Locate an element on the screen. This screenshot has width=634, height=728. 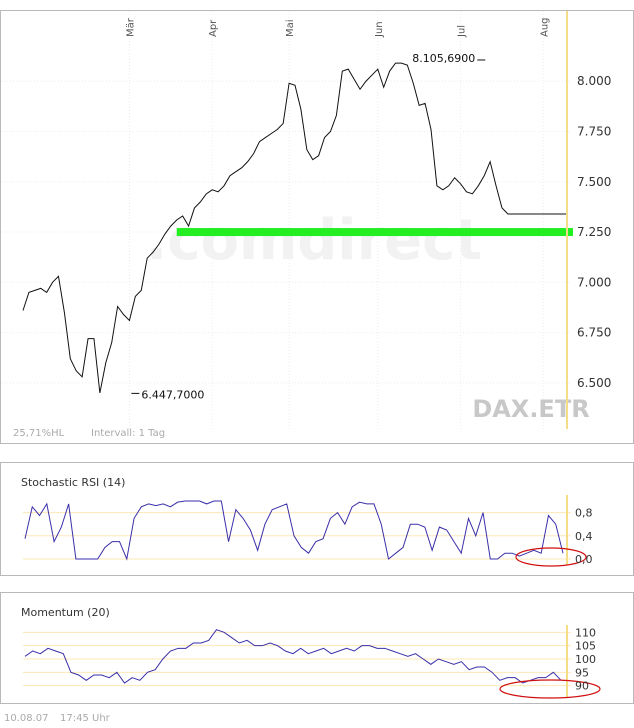
mom-y-tick-label: 95 is located at coordinates (582, 672).